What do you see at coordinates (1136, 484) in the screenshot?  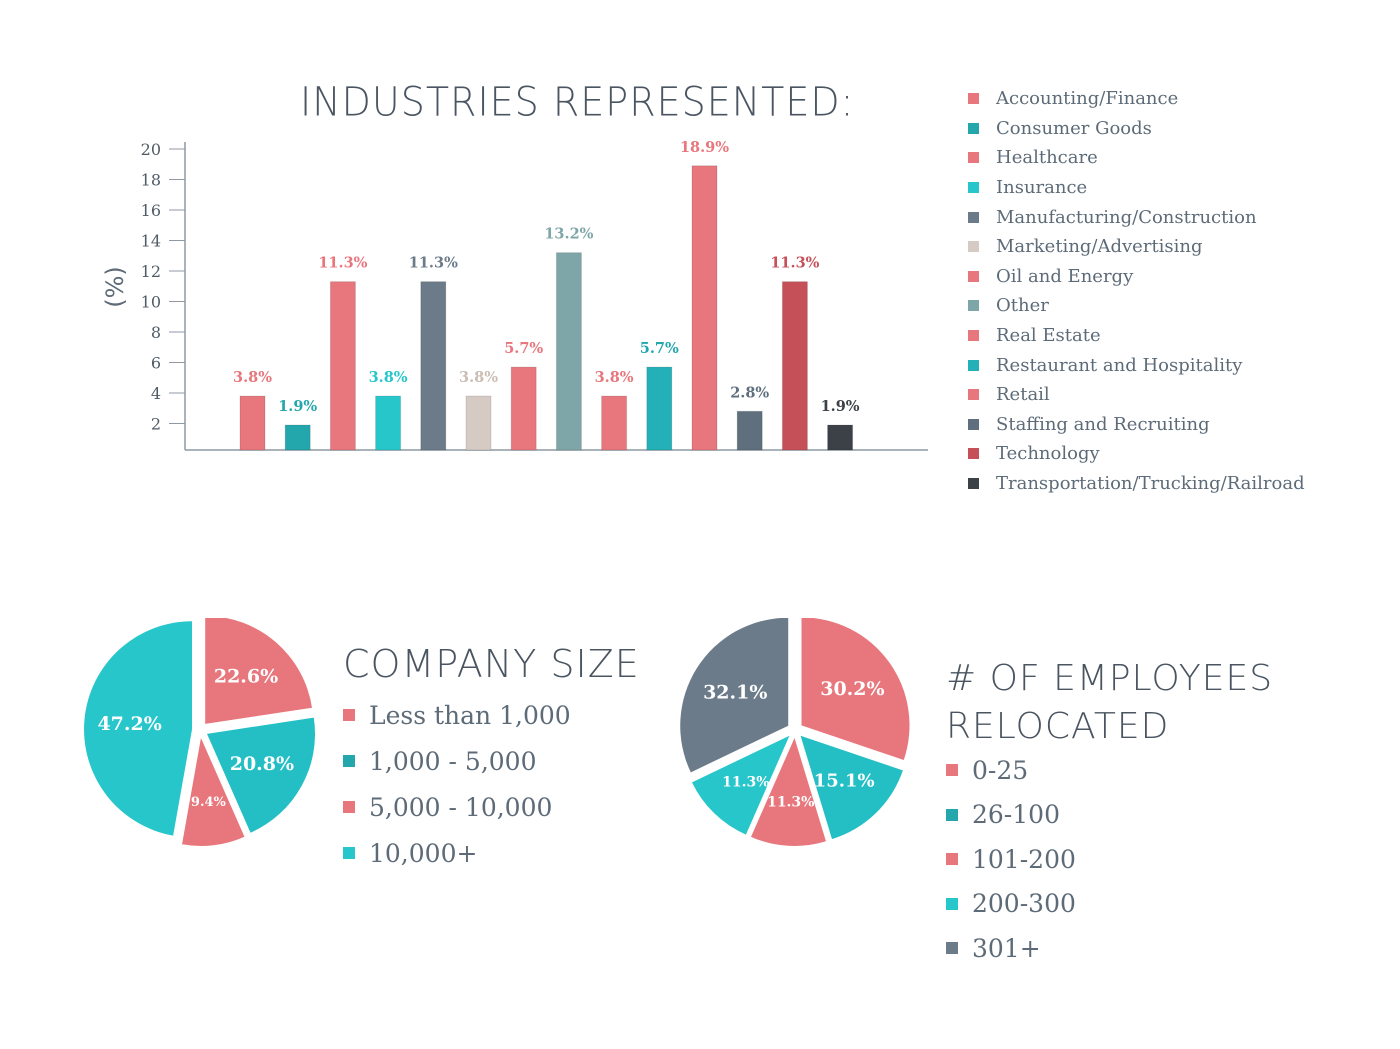 I see `legend-item: Transportation/Trucking/Railroad` at bounding box center [1136, 484].